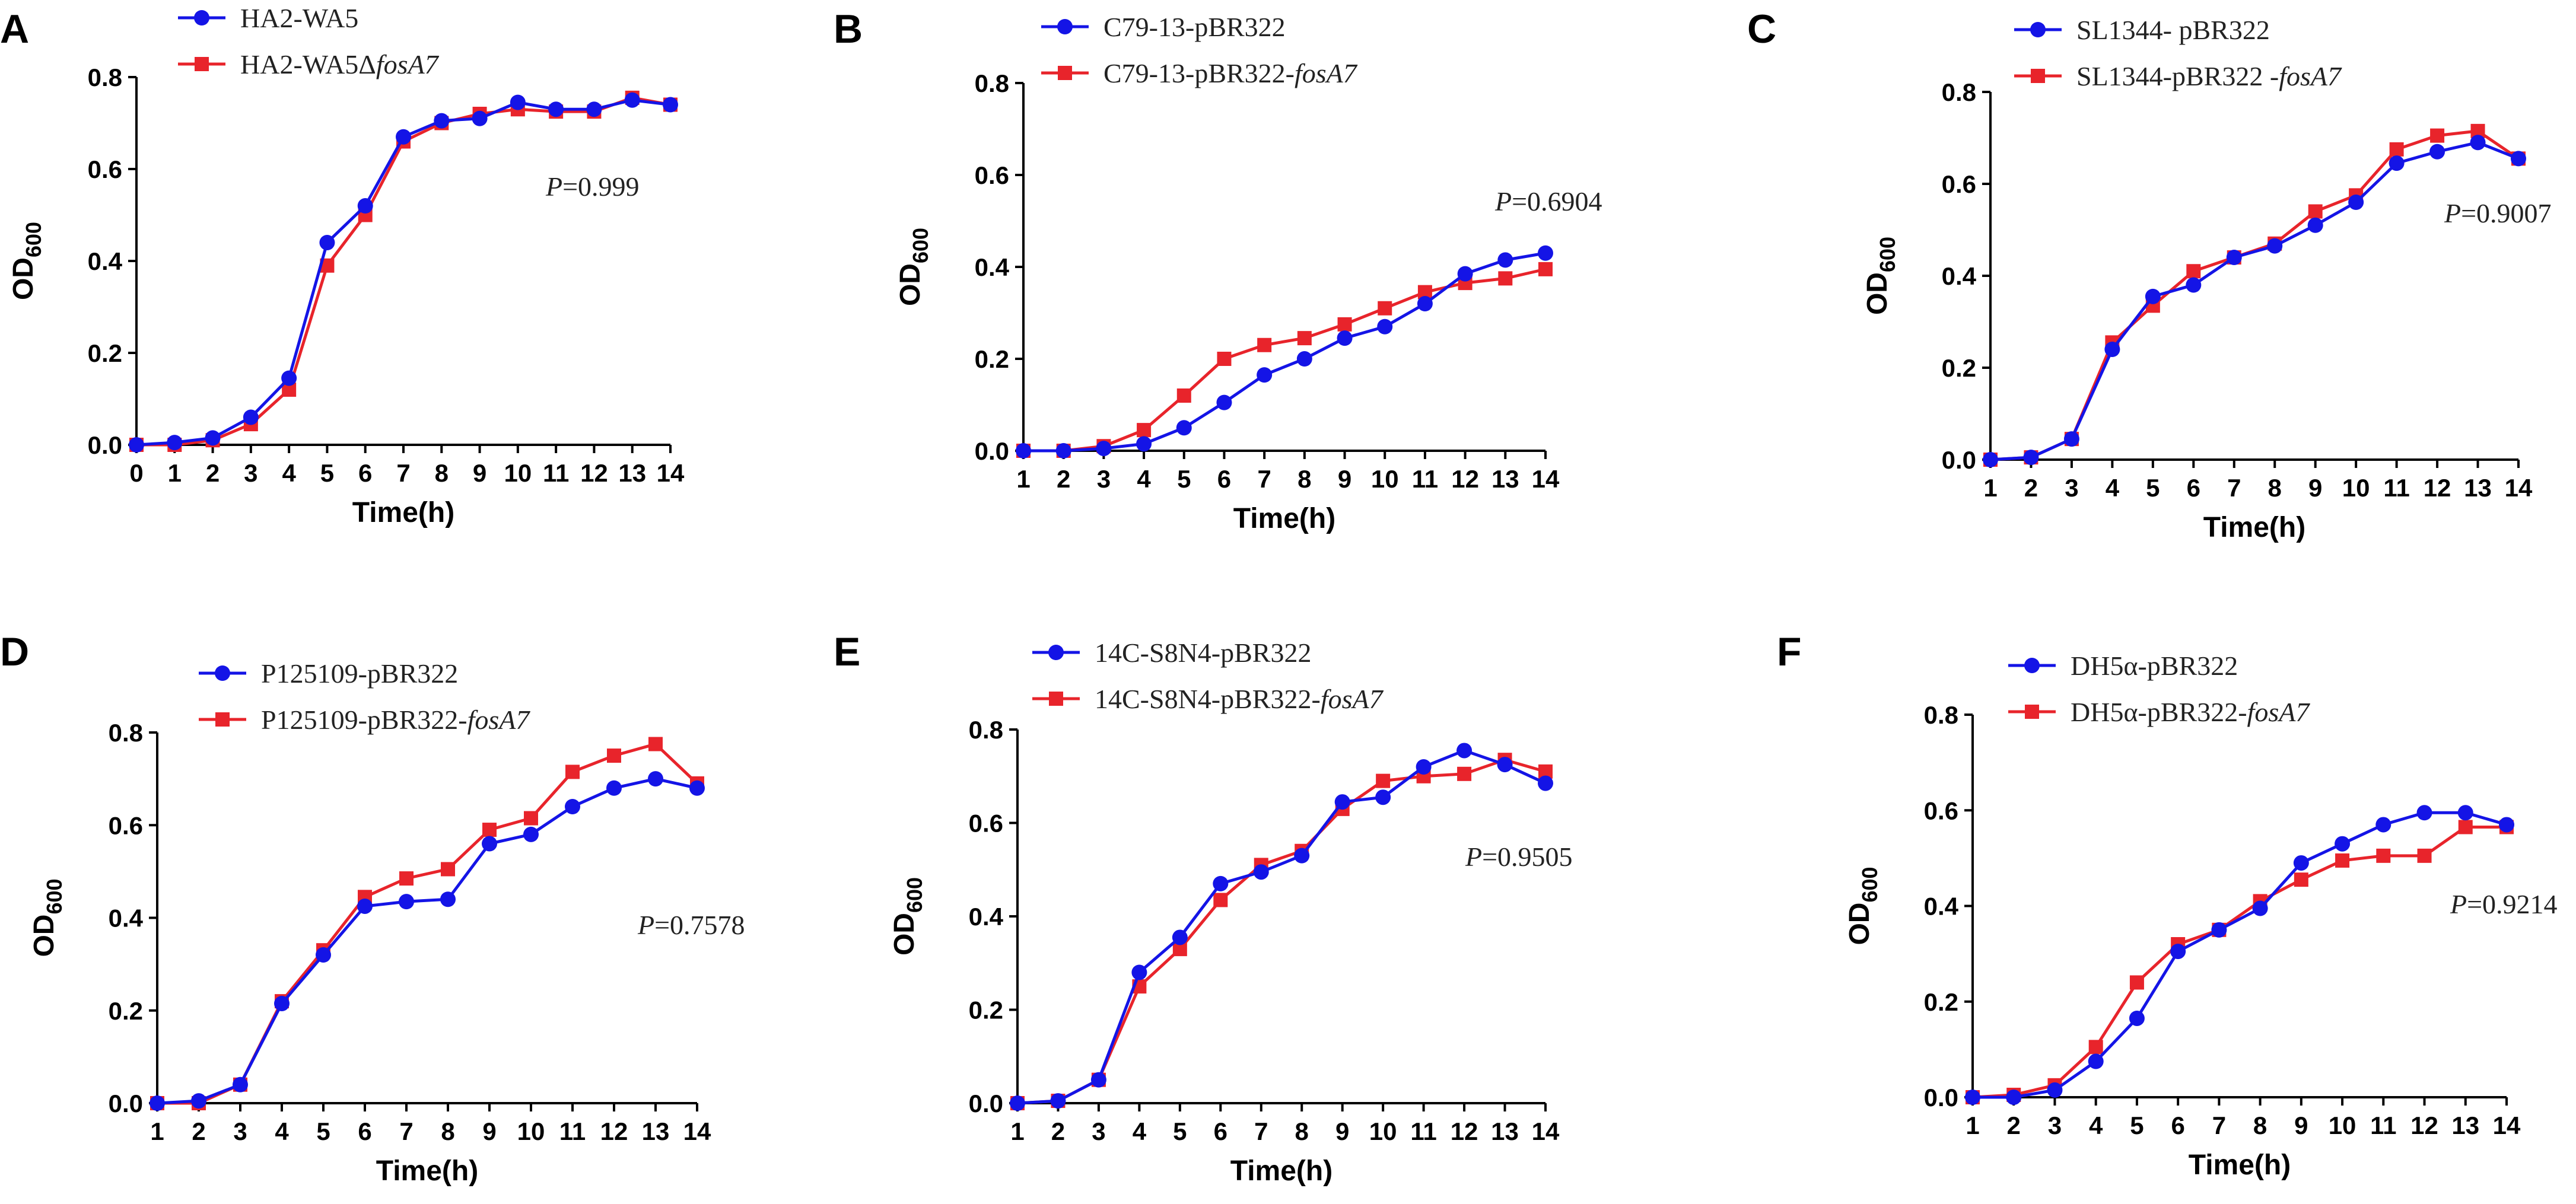  Describe the element at coordinates (1163, 27) in the screenshot. I see `legend-entry: C79-13-pBR322` at that location.